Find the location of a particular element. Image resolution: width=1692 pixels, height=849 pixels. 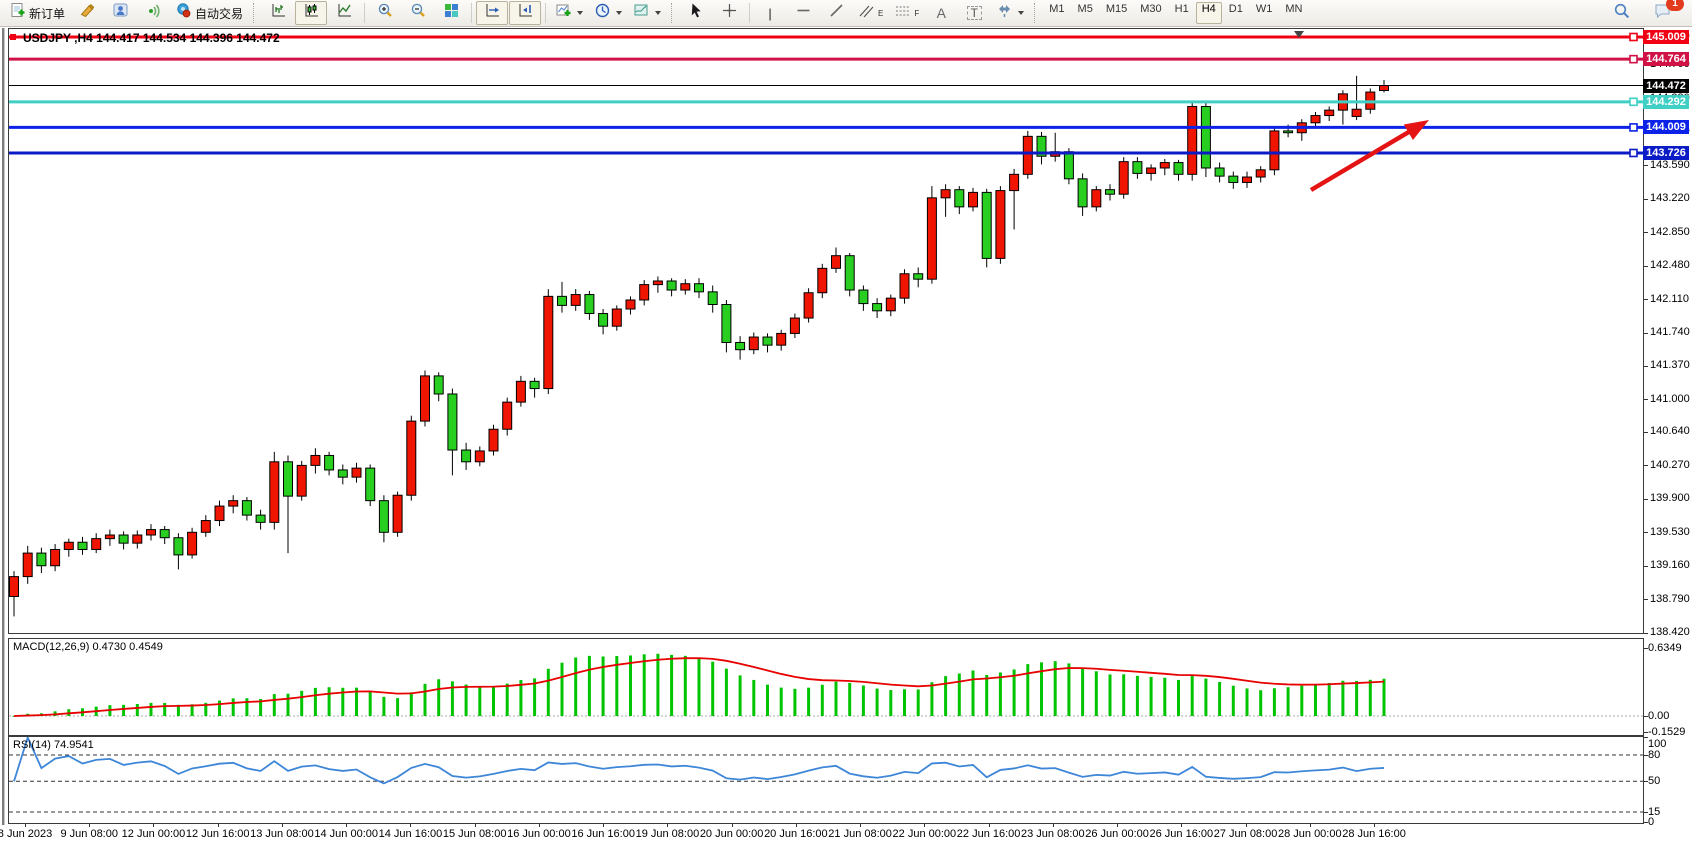

time-axis-label: 27 Jun 08:00 is located at coordinates (1245, 834).